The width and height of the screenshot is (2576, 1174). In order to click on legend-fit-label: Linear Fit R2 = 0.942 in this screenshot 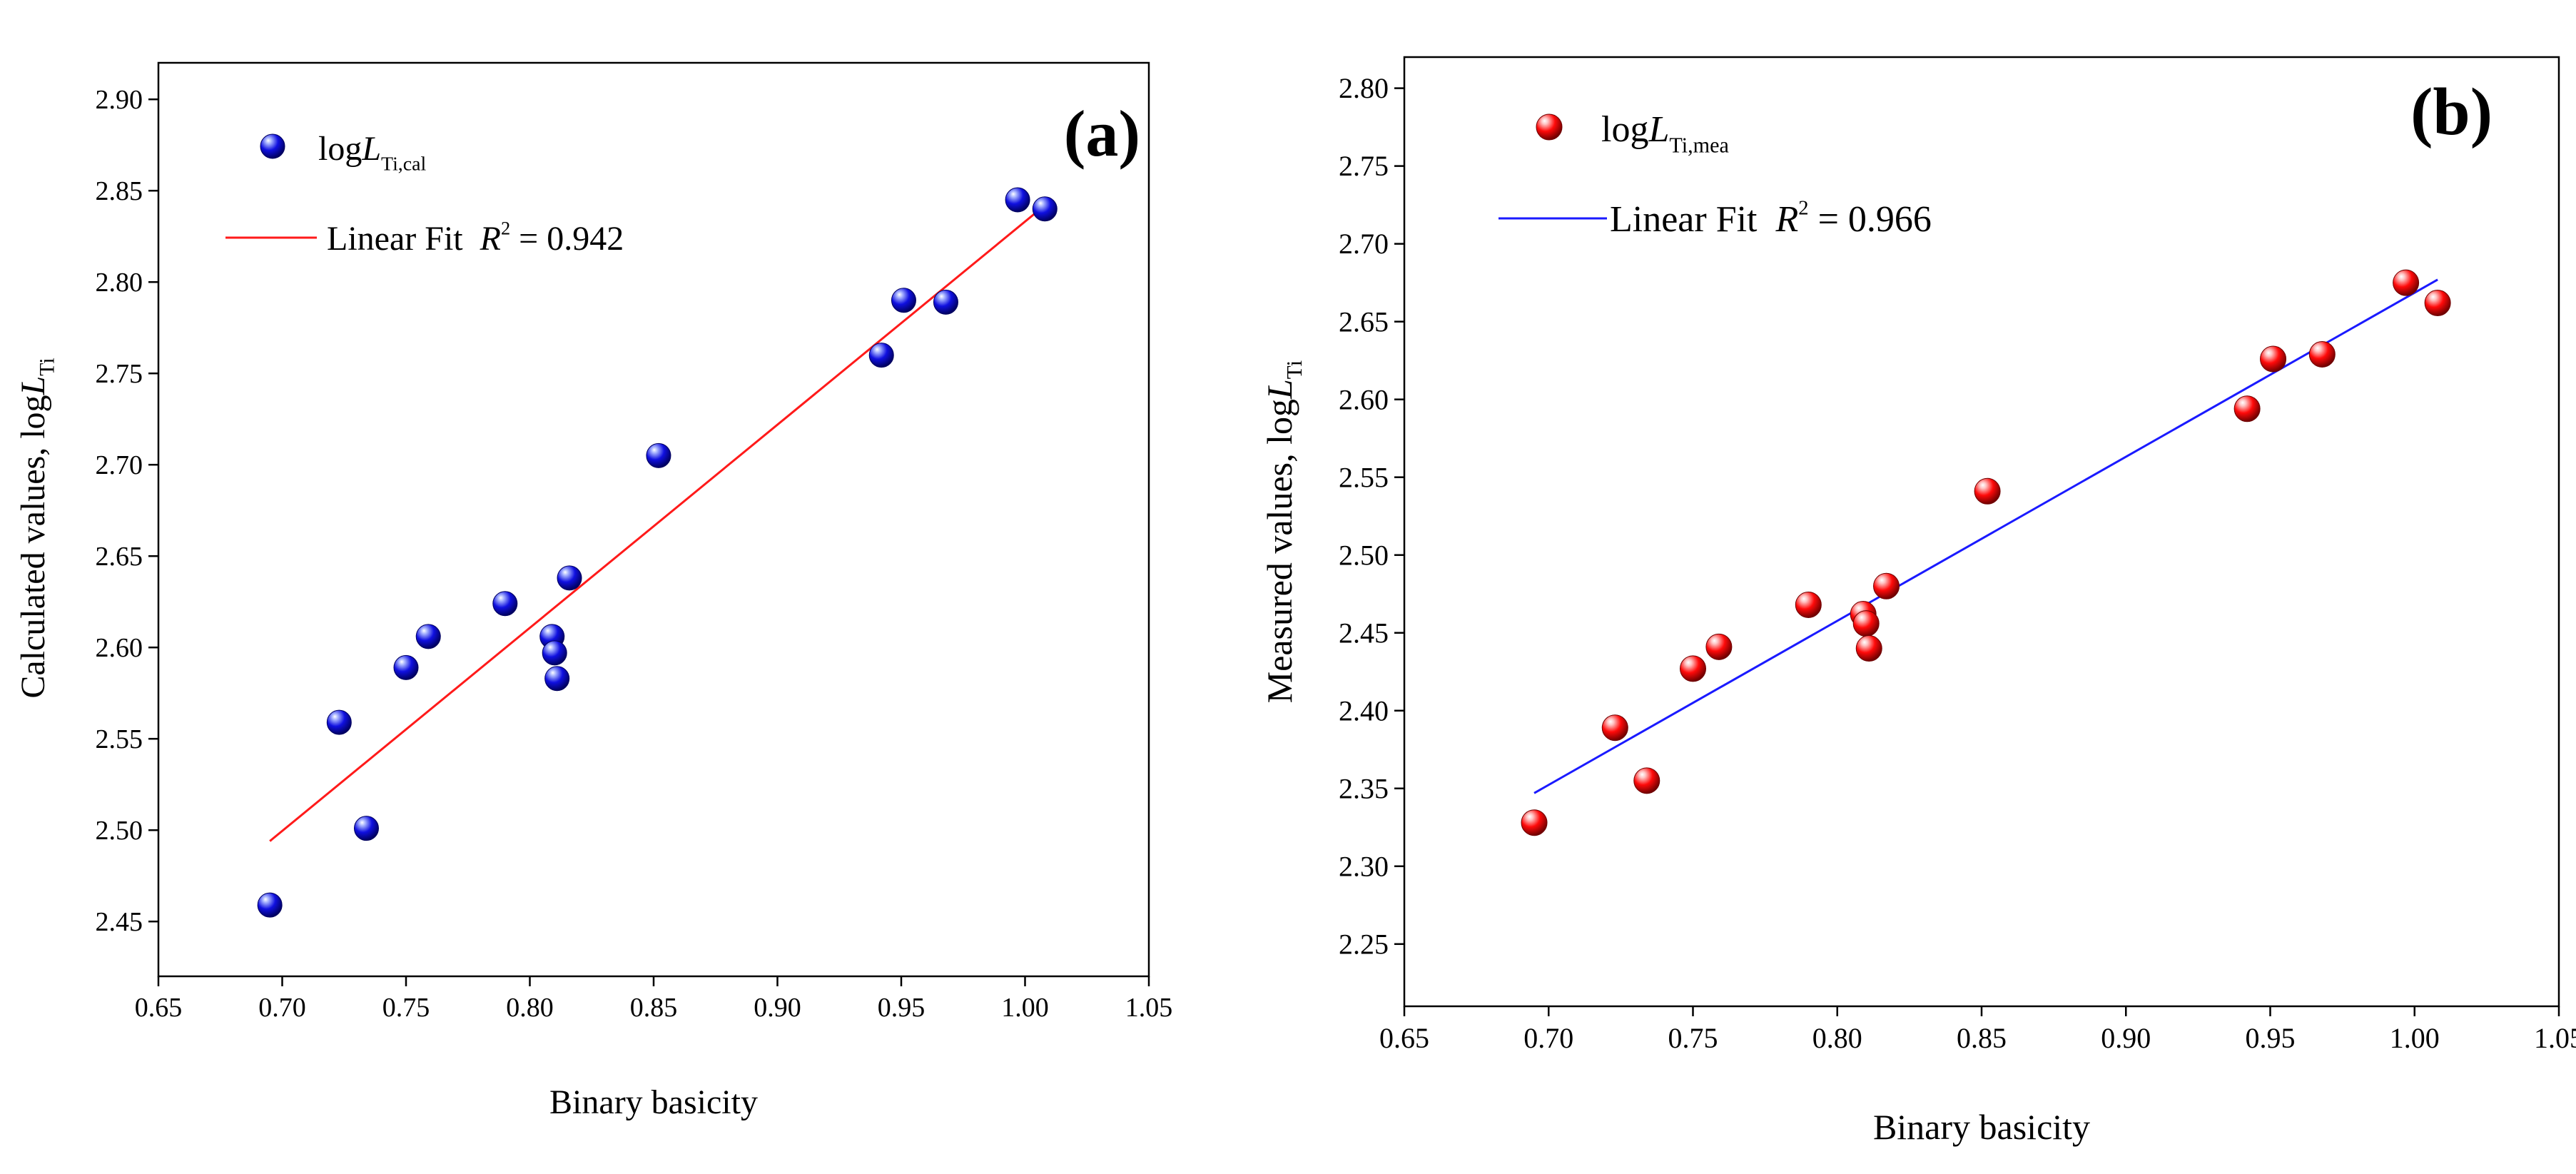, I will do `click(475, 237)`.